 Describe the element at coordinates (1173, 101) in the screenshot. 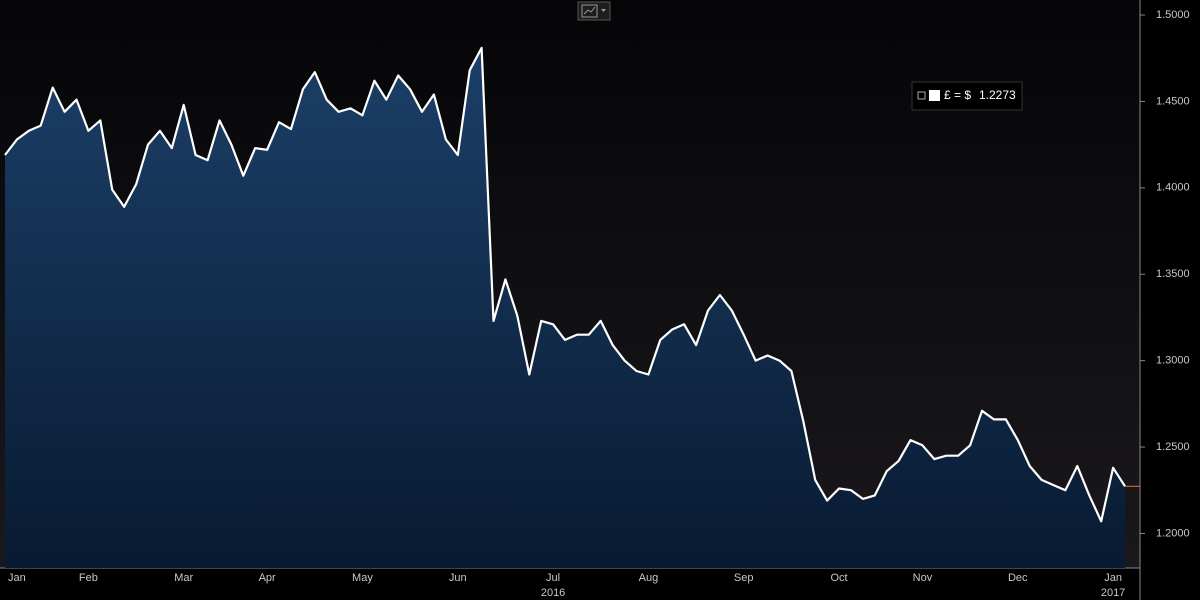

I see `y-tick-label: 1.4500` at that location.